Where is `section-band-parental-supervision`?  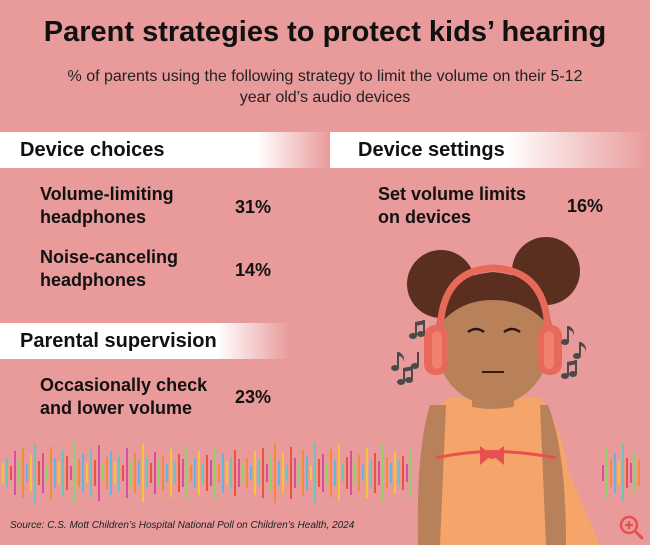
section-band-parental-supervision is located at coordinates (145, 341).